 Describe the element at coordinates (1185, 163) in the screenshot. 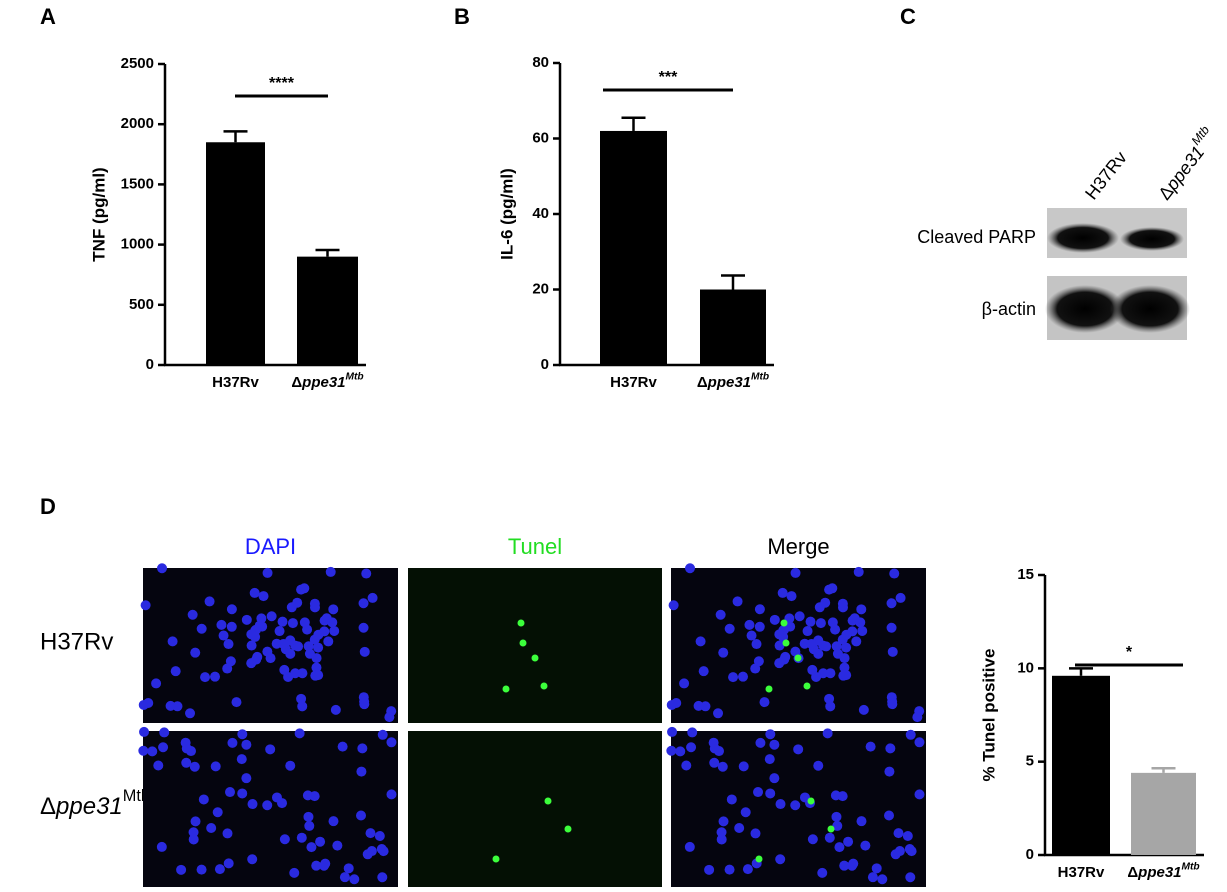

I see `blot-lane-label: Δppe31Mtb` at that location.